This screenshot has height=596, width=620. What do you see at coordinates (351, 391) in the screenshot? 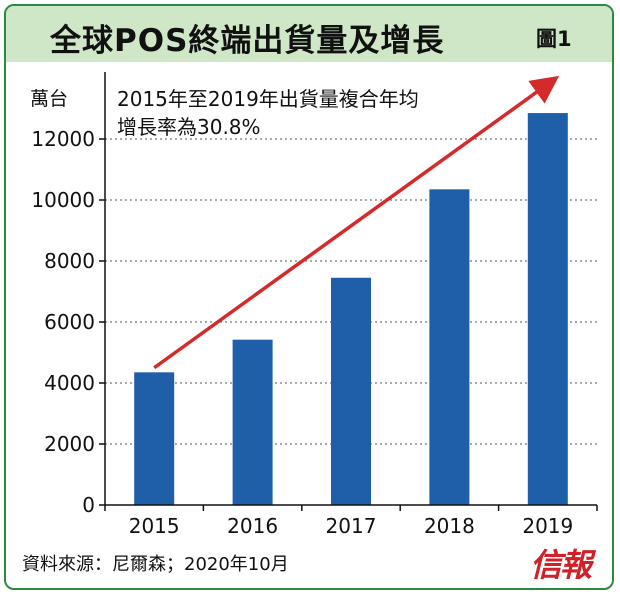
I see `bar-2017` at bounding box center [351, 391].